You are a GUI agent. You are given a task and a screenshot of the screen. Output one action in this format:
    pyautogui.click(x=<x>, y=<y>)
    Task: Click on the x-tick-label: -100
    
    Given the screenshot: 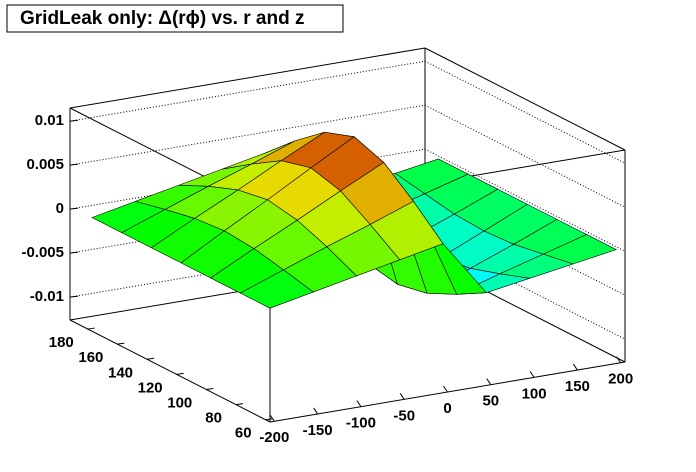 What is the action you would take?
    pyautogui.click(x=361, y=423)
    